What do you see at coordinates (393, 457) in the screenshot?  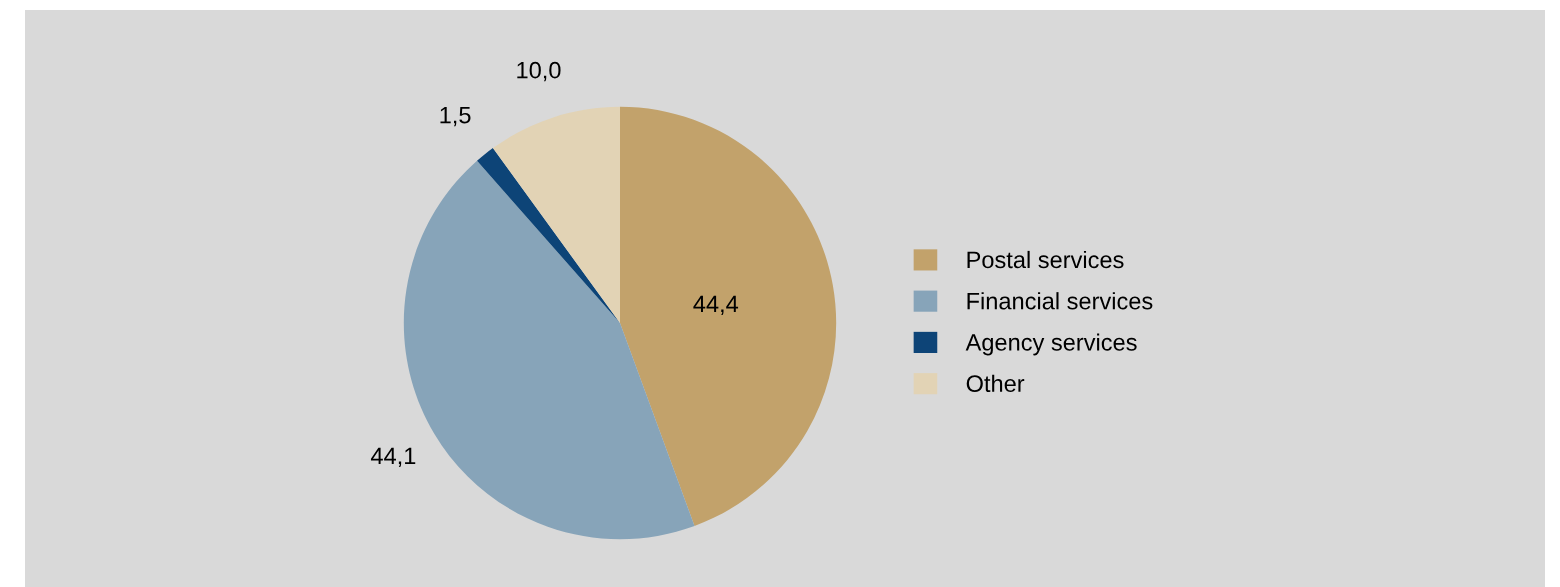 I see `data-label: 44,1` at bounding box center [393, 457].